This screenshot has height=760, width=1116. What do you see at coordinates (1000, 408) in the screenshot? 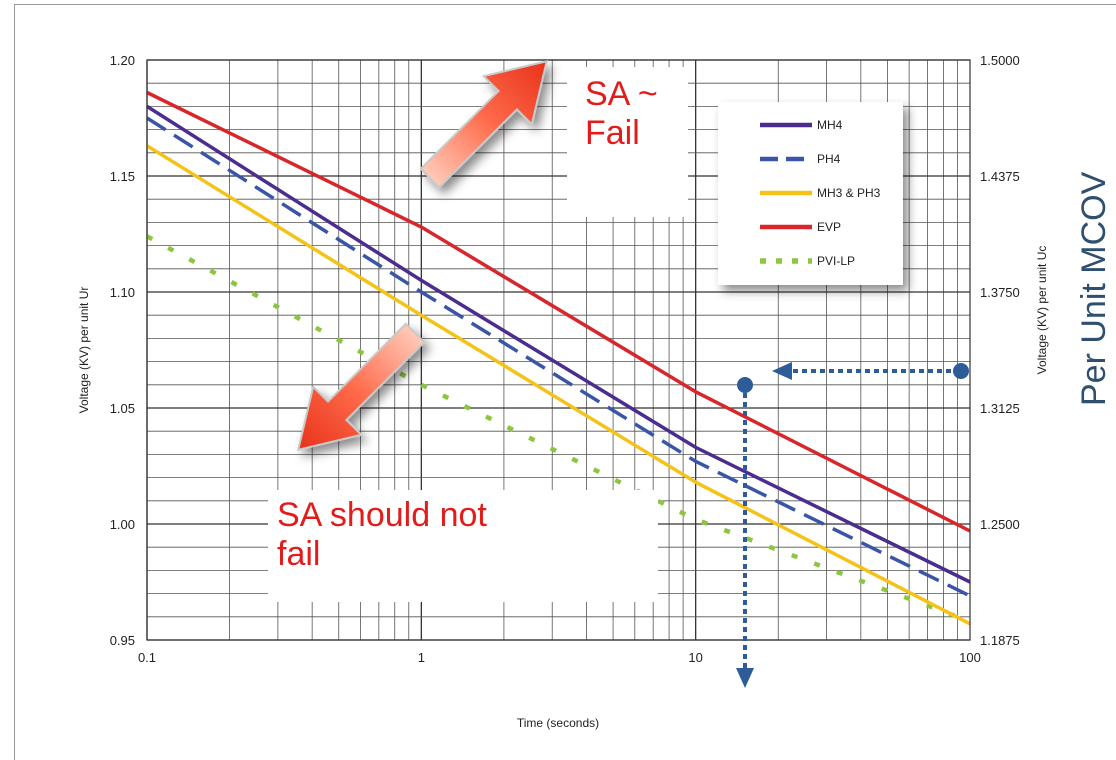
I see `y2-tick-label: 1.3125` at bounding box center [1000, 408].